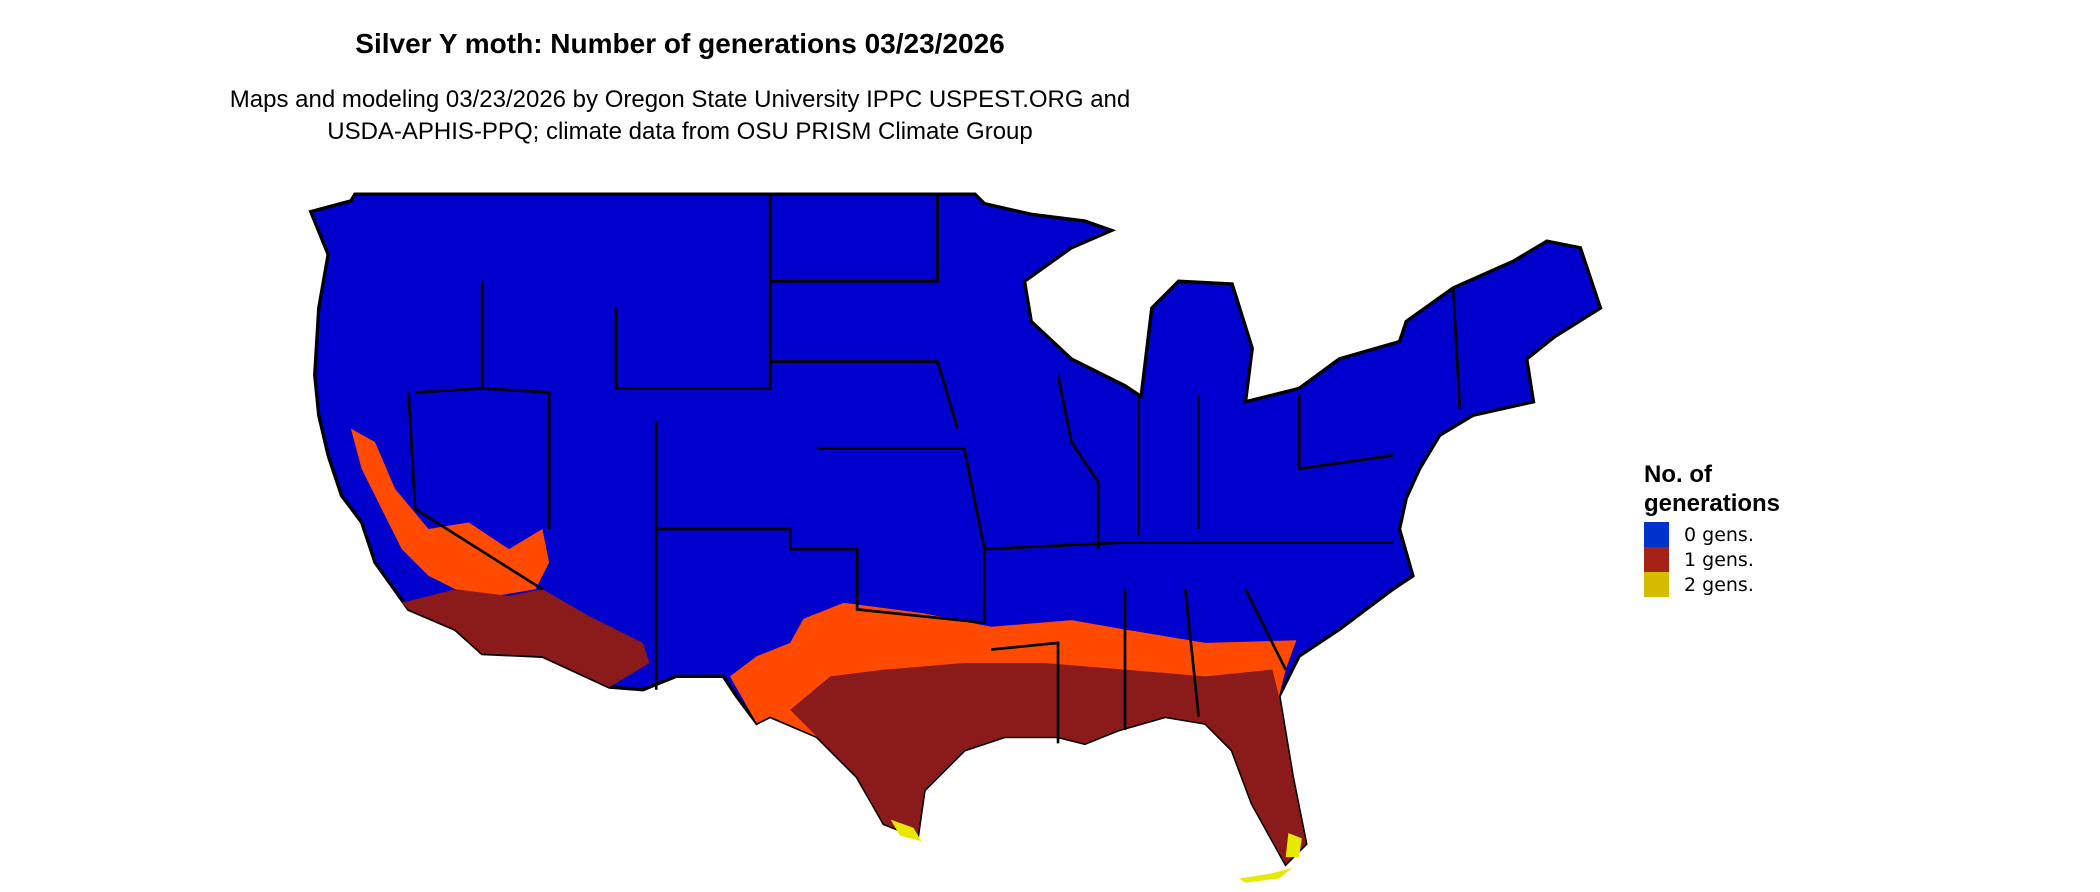  I want to click on region-2-generations-florida, so click(1293, 845).